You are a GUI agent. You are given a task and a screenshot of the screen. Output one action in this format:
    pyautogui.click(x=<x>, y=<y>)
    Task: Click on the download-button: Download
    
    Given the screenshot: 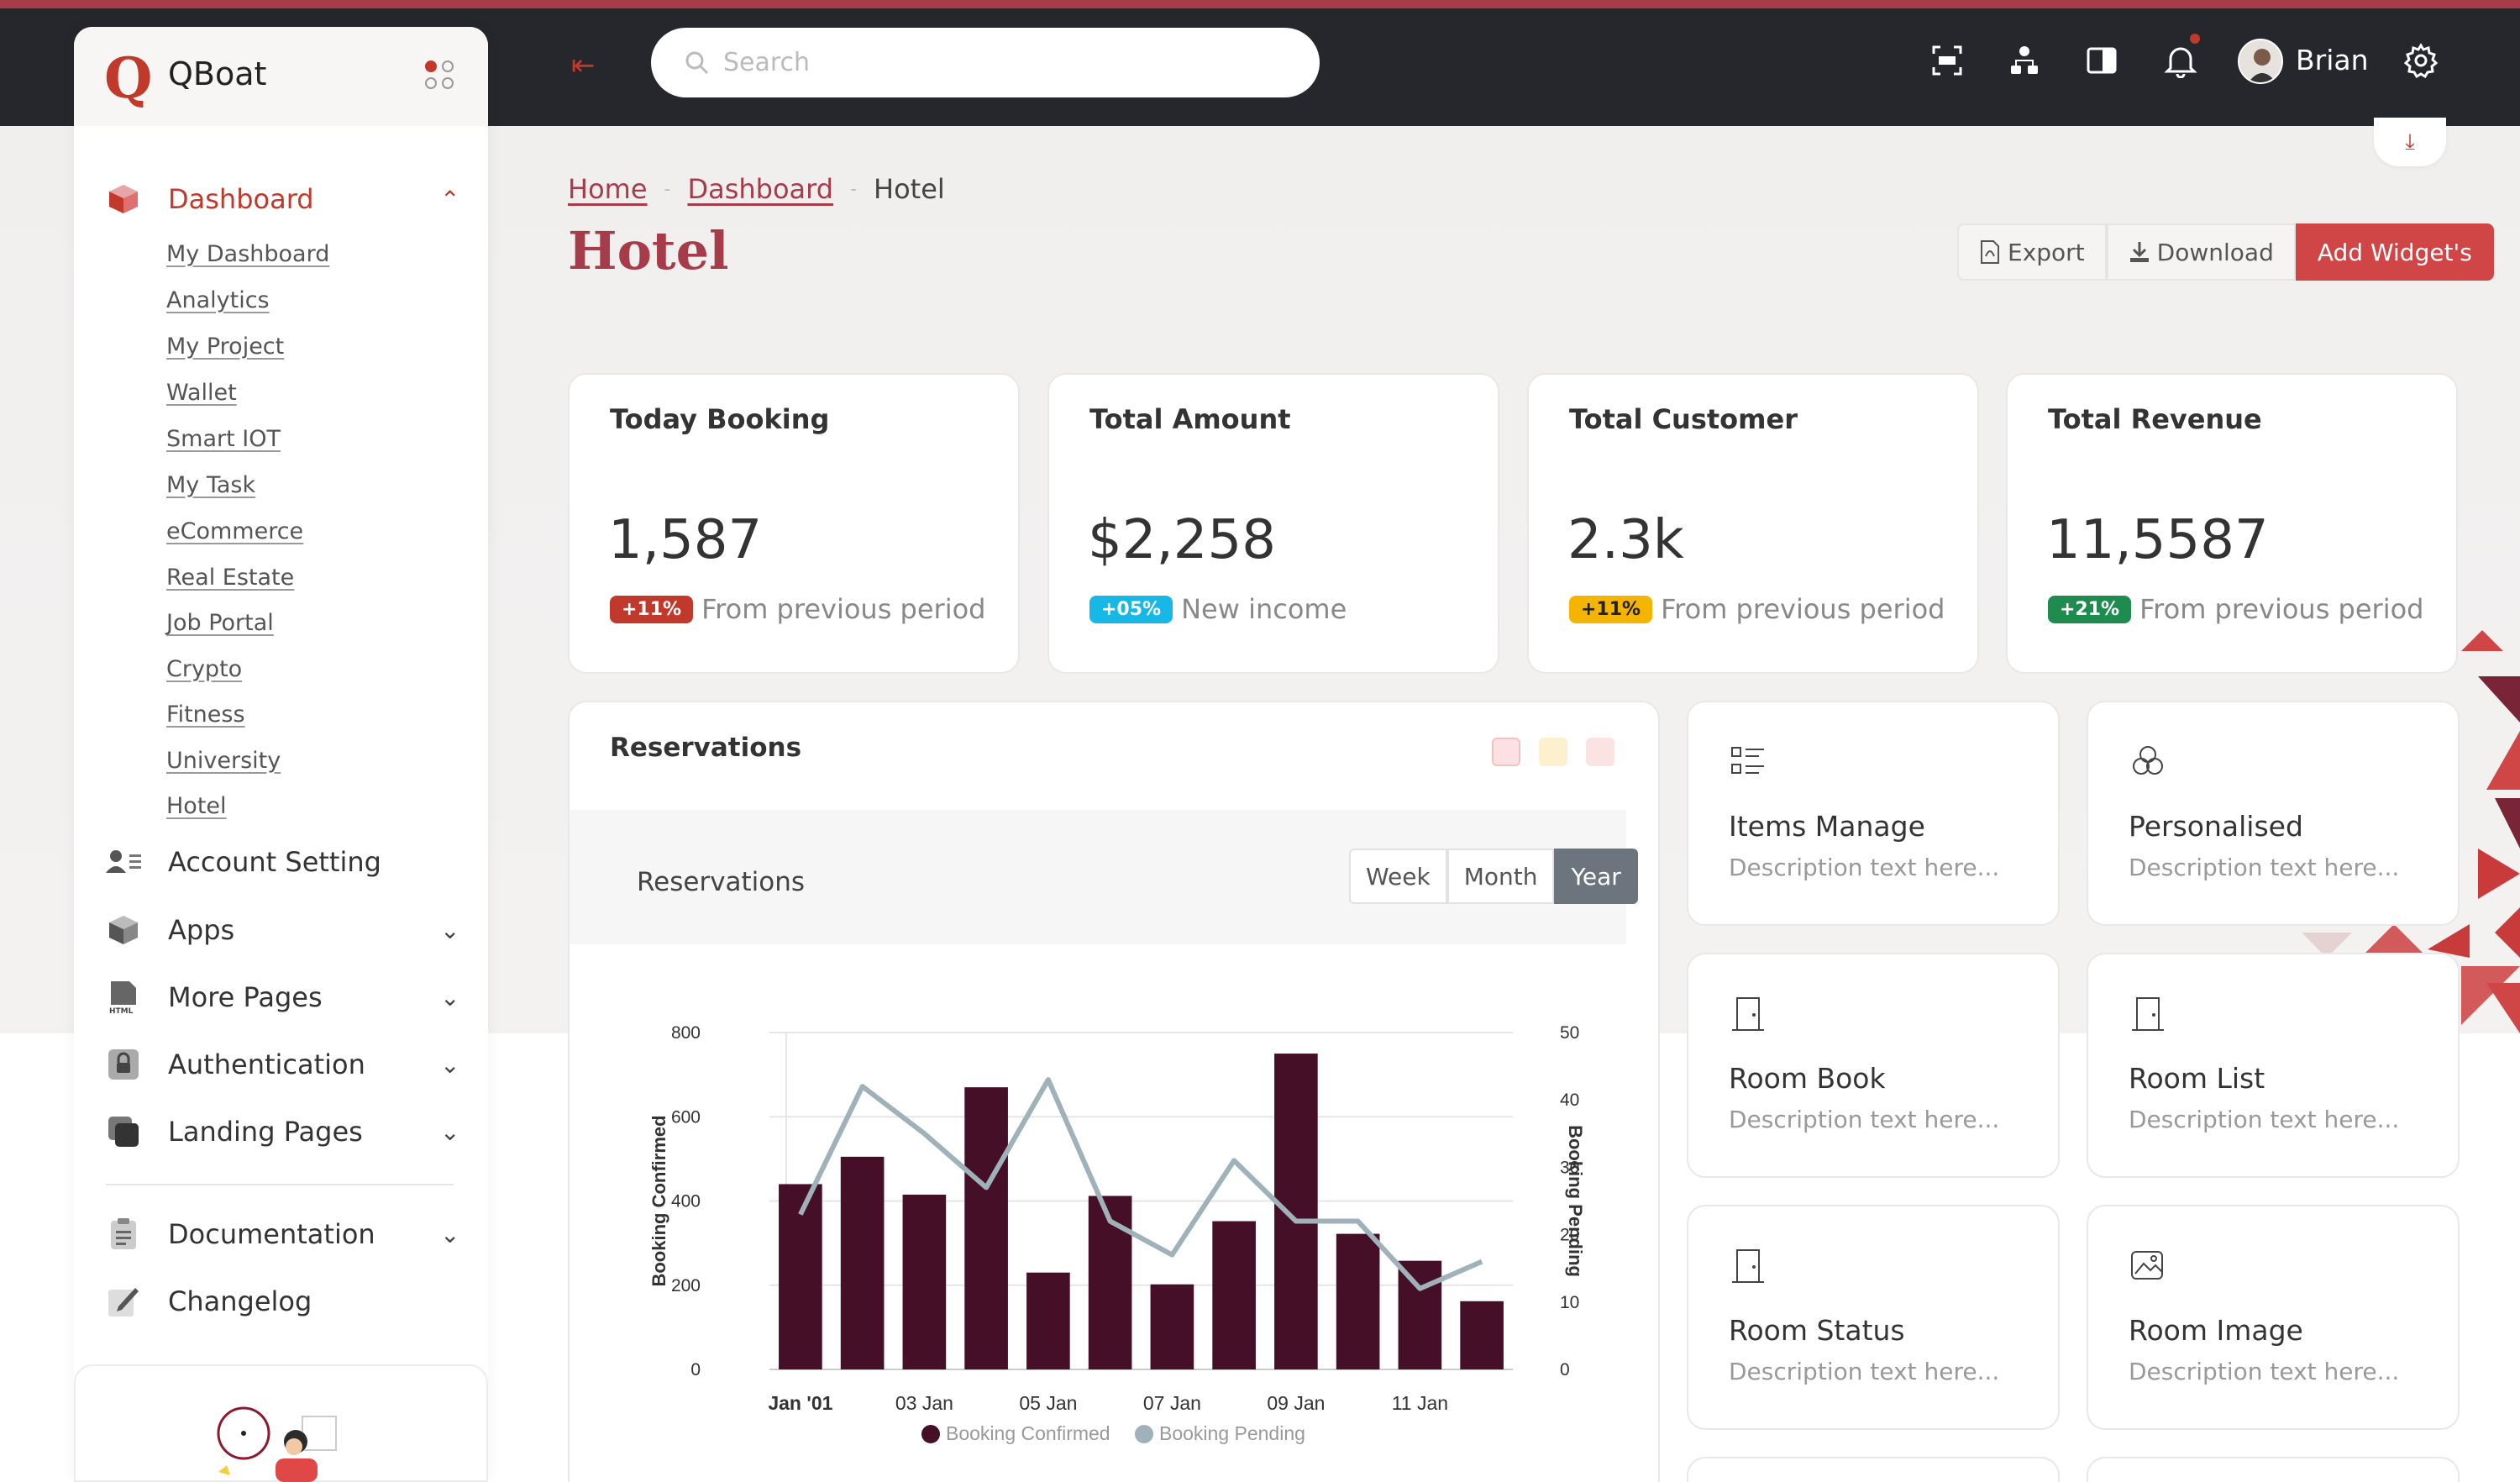 What is the action you would take?
    pyautogui.click(x=2201, y=252)
    